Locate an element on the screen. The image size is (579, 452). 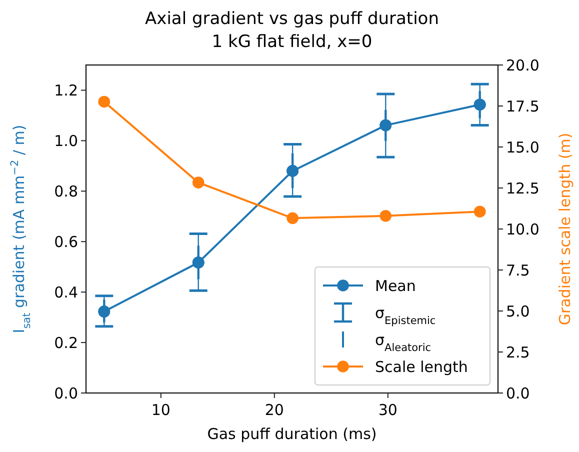
legend-label: Mean is located at coordinates (395, 285).